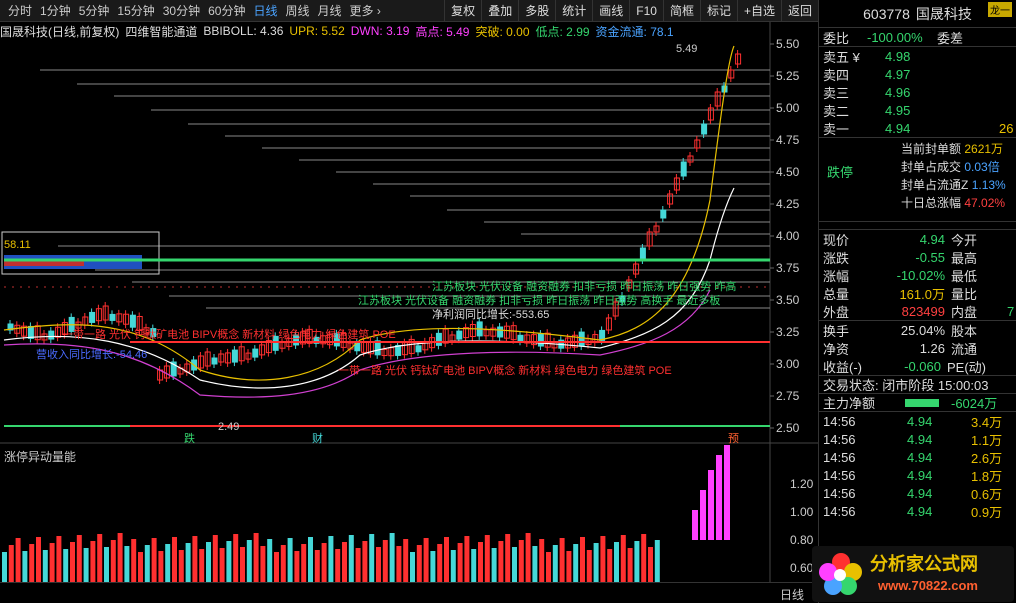 This screenshot has height=603, width=1016. Describe the element at coordinates (584, 286) in the screenshot. I see `sector-tags-1: 江苏板块 光伏设备 融资融券 扣非亏损 昨日振荡 昨日强势 昨高` at that location.